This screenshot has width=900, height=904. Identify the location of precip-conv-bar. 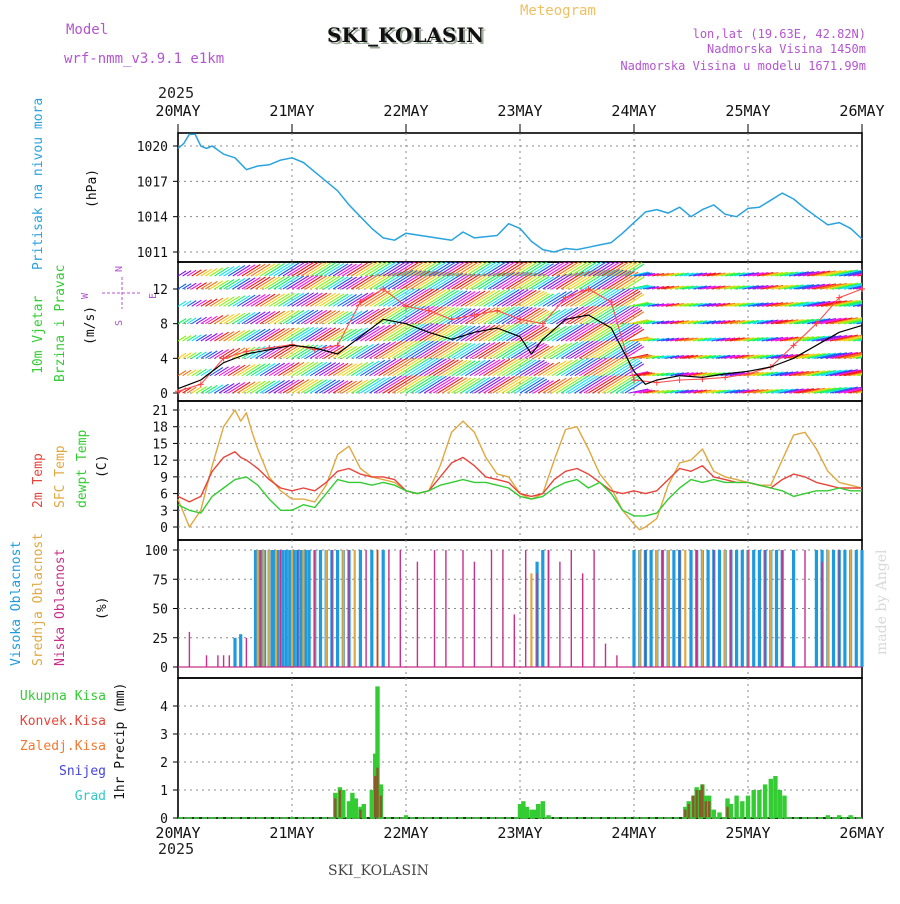
(335, 808).